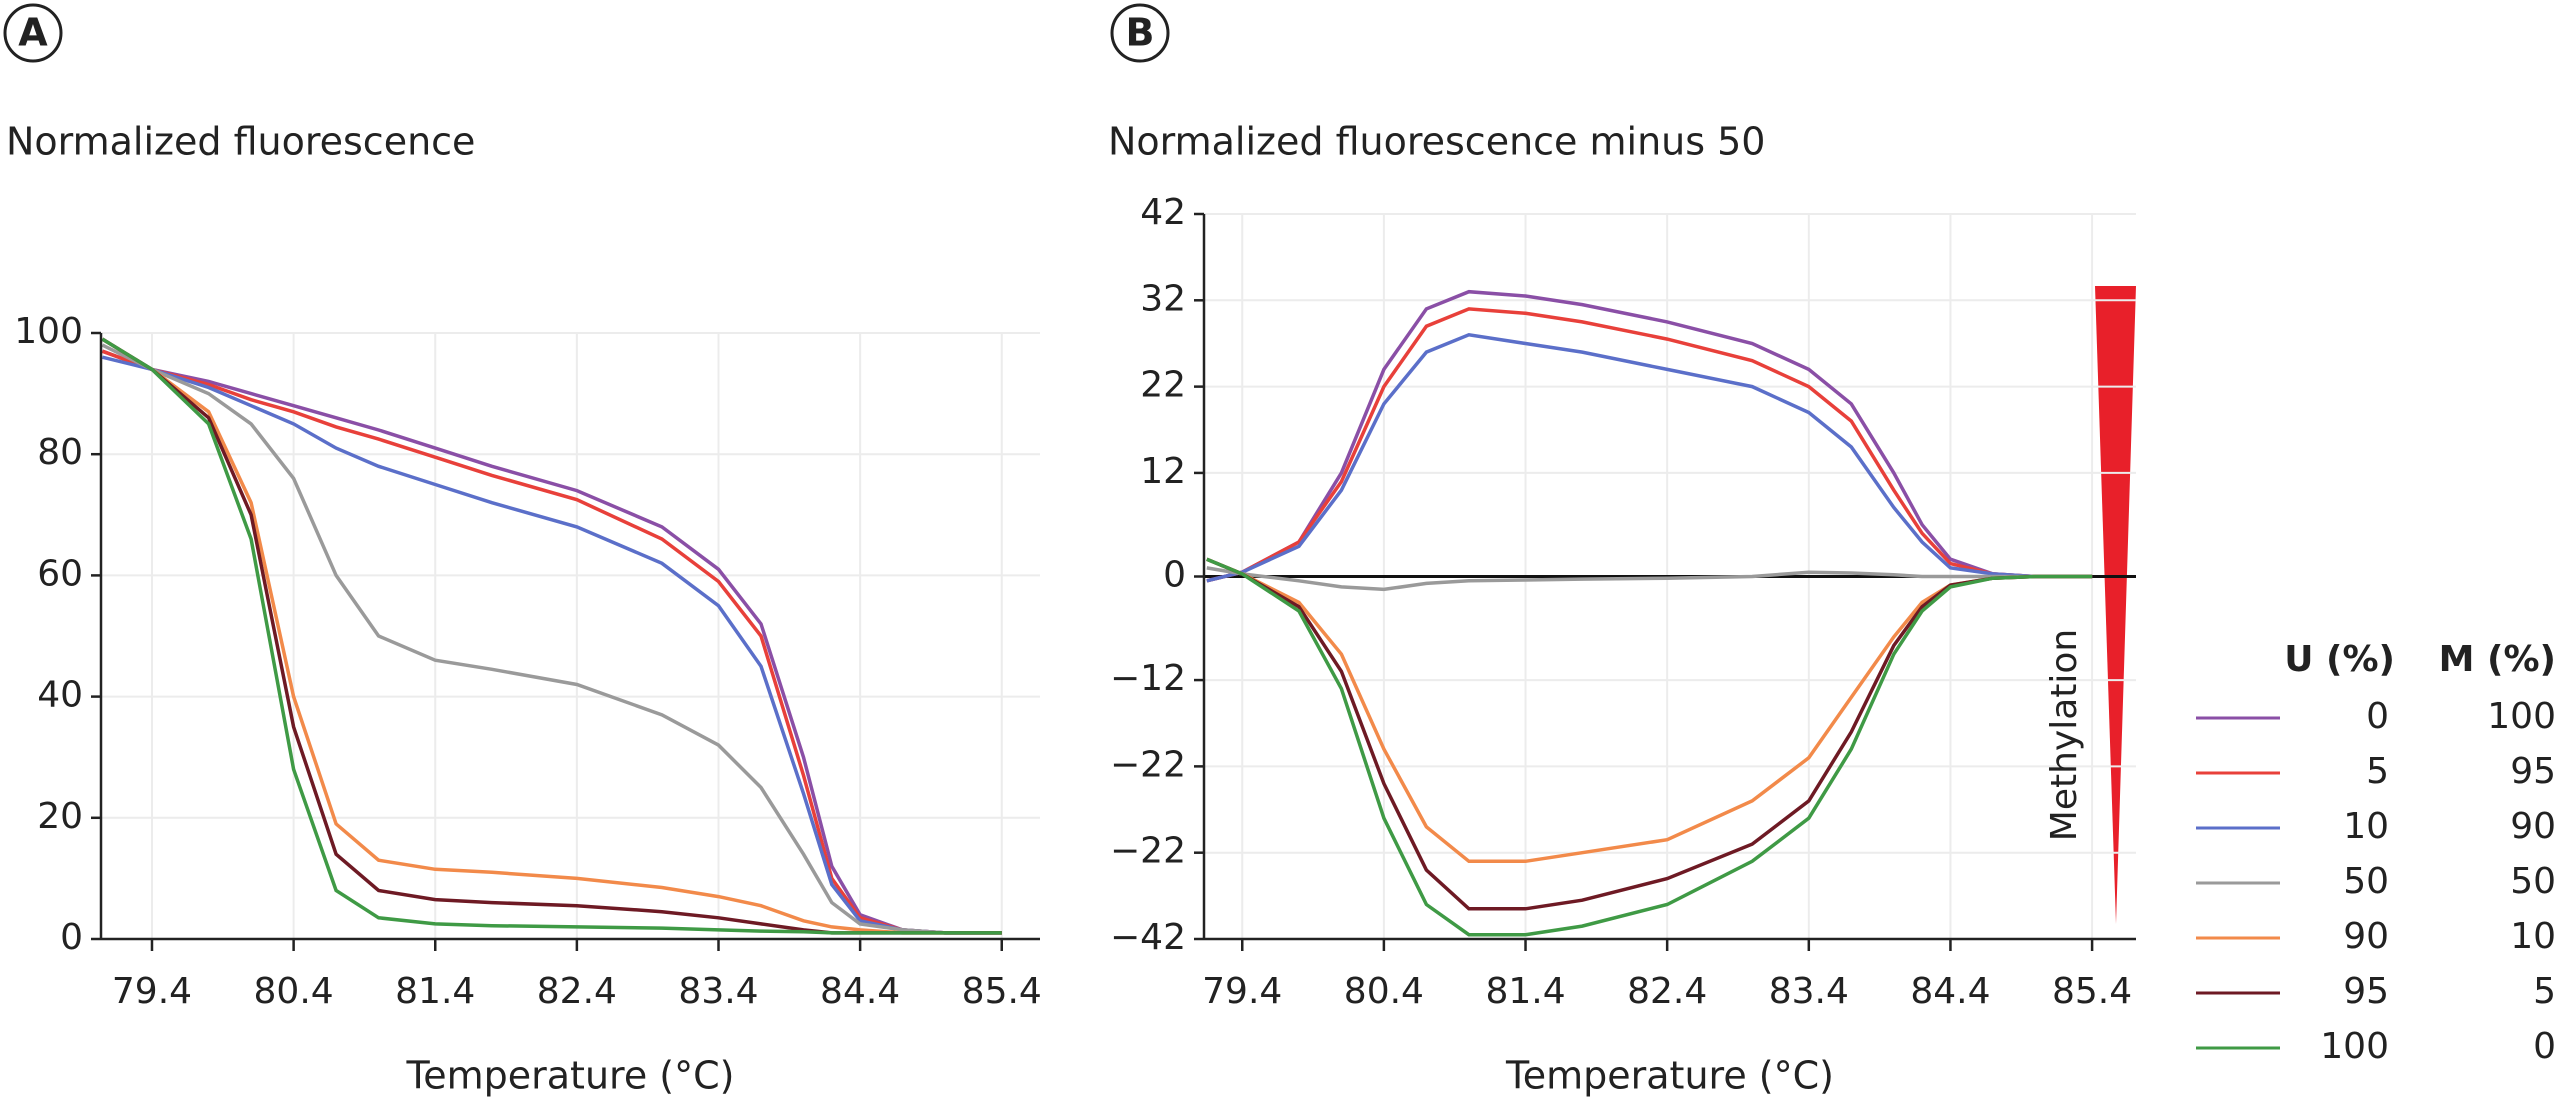  I want to click on legend-u: 5, so click(2377, 771).